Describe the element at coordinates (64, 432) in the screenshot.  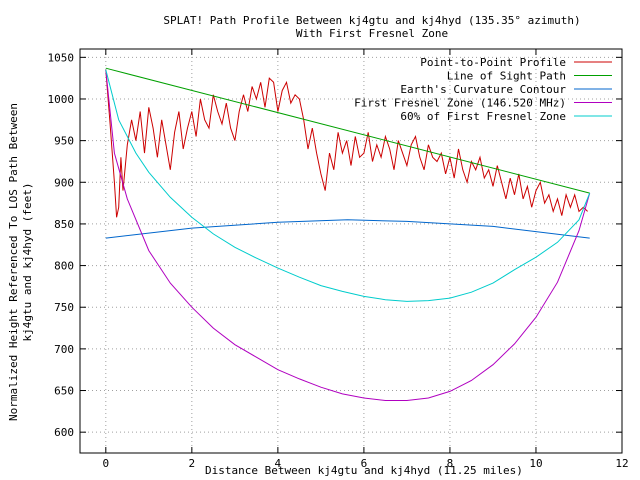
I see `y-tick-label: 600` at that location.